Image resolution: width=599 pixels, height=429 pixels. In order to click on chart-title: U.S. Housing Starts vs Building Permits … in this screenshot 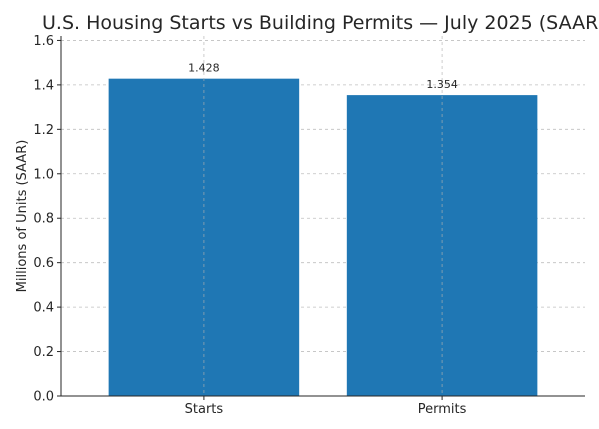, I will do `click(320, 23)`.